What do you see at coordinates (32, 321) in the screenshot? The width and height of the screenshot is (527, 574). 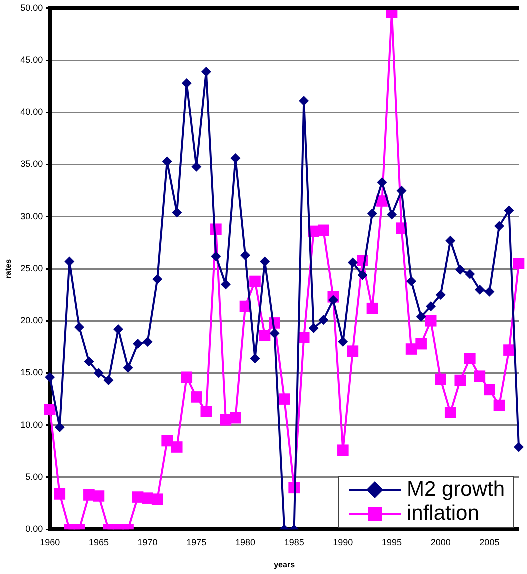 I see `y-tick-label: 20.00` at bounding box center [32, 321].